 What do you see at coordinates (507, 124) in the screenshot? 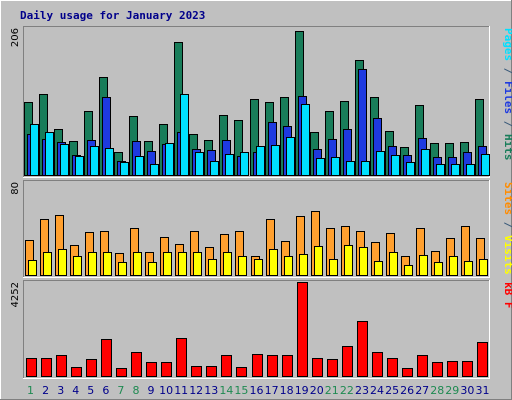
I see `legend-part: /` at bounding box center [507, 124].